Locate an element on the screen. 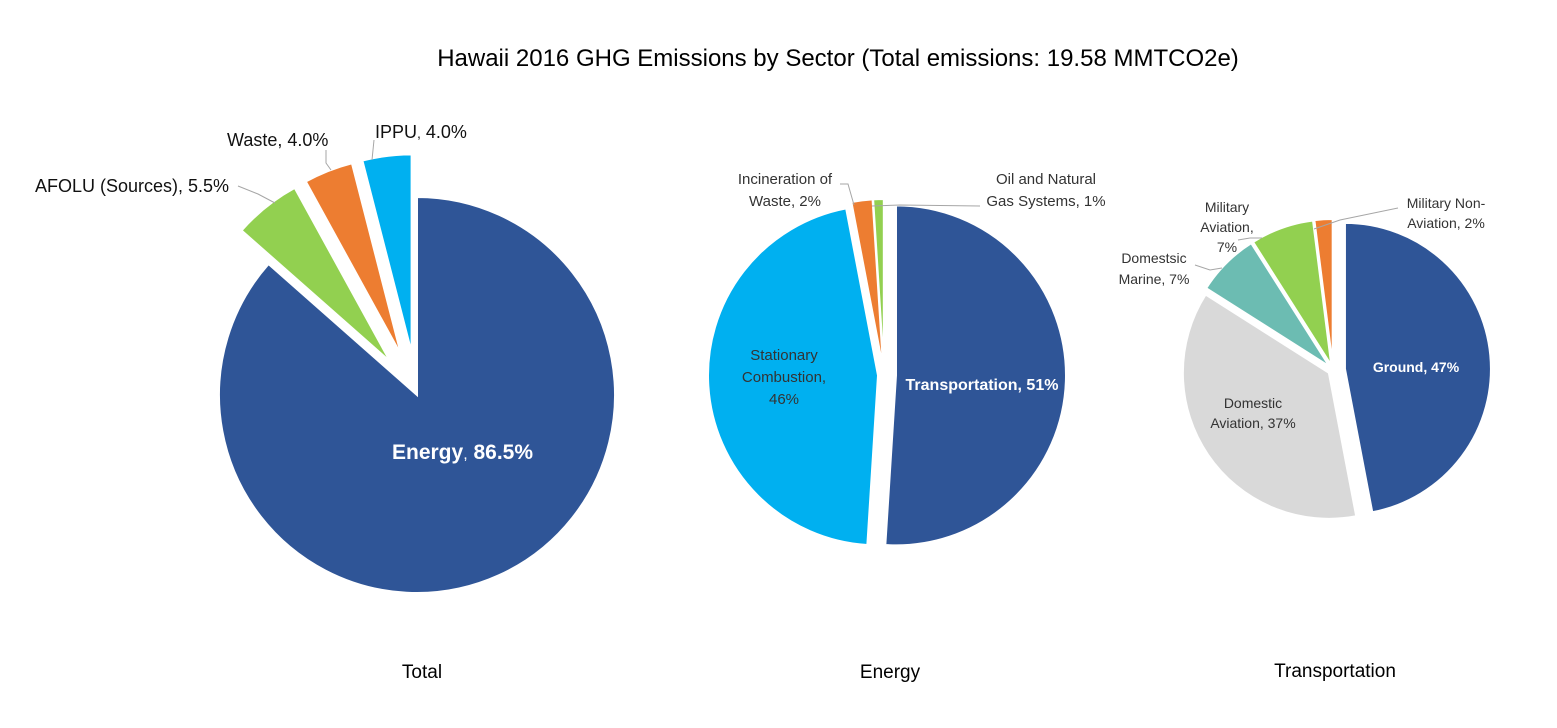  leader-afolu is located at coordinates (256, 194).